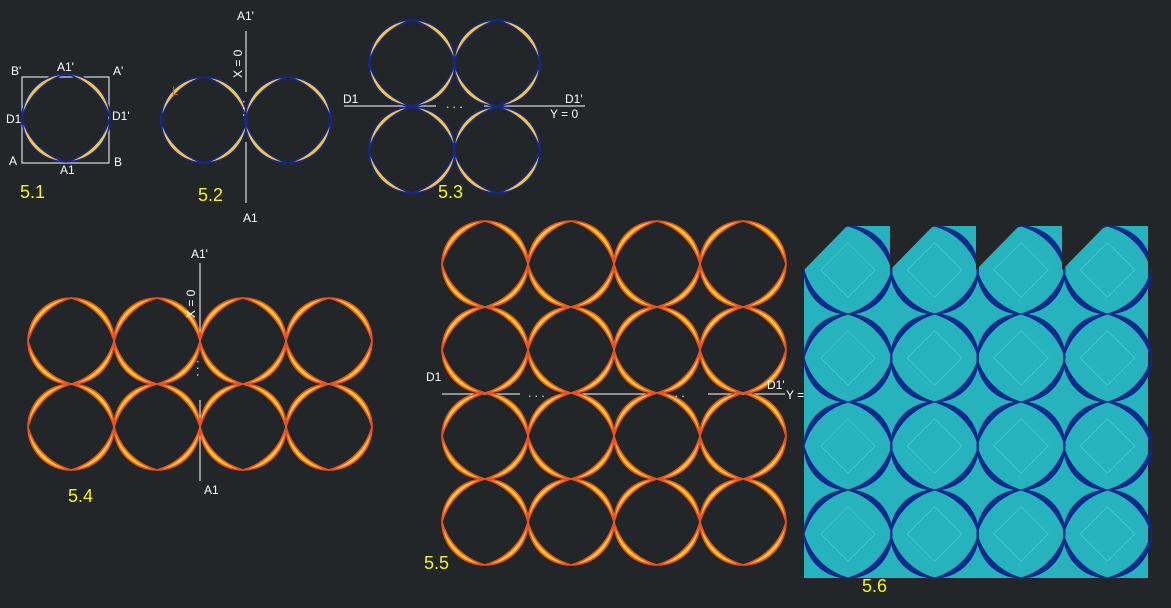 This screenshot has width=1171, height=608. Describe the element at coordinates (67, 170) in the screenshot. I see `label-a1: A1` at that location.